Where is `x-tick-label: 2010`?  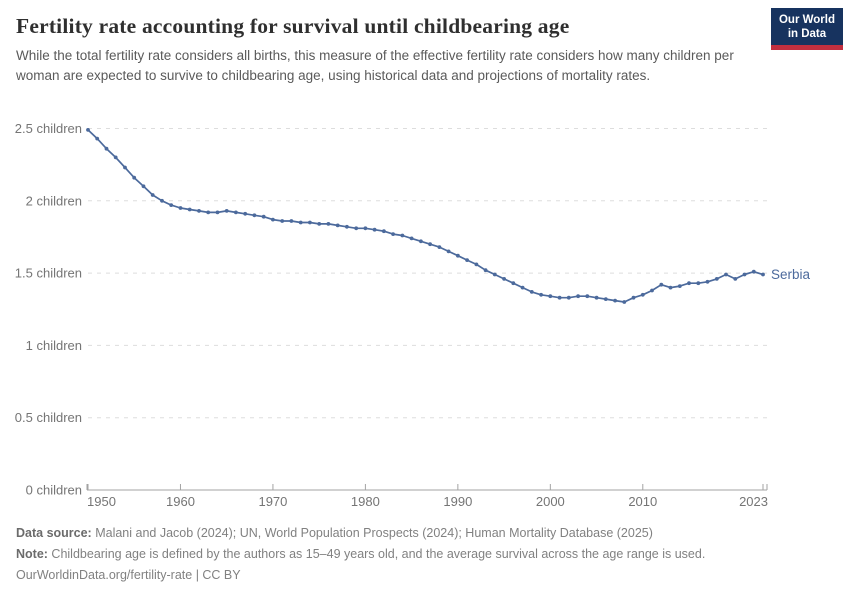
x-tick-label: 2010 is located at coordinates (642, 501).